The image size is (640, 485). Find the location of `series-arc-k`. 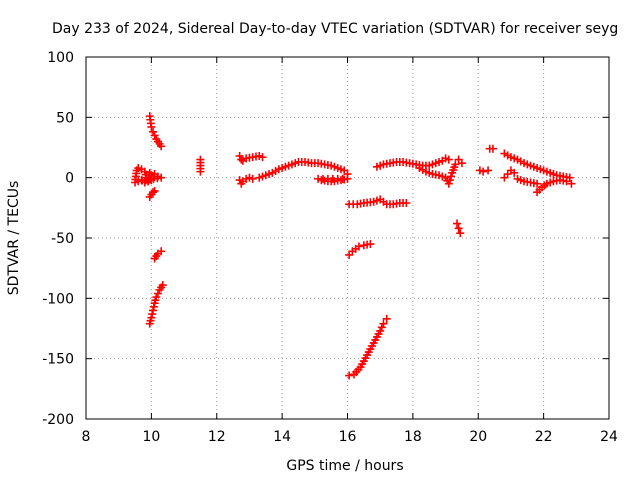

series-arc-k is located at coordinates (378, 202).